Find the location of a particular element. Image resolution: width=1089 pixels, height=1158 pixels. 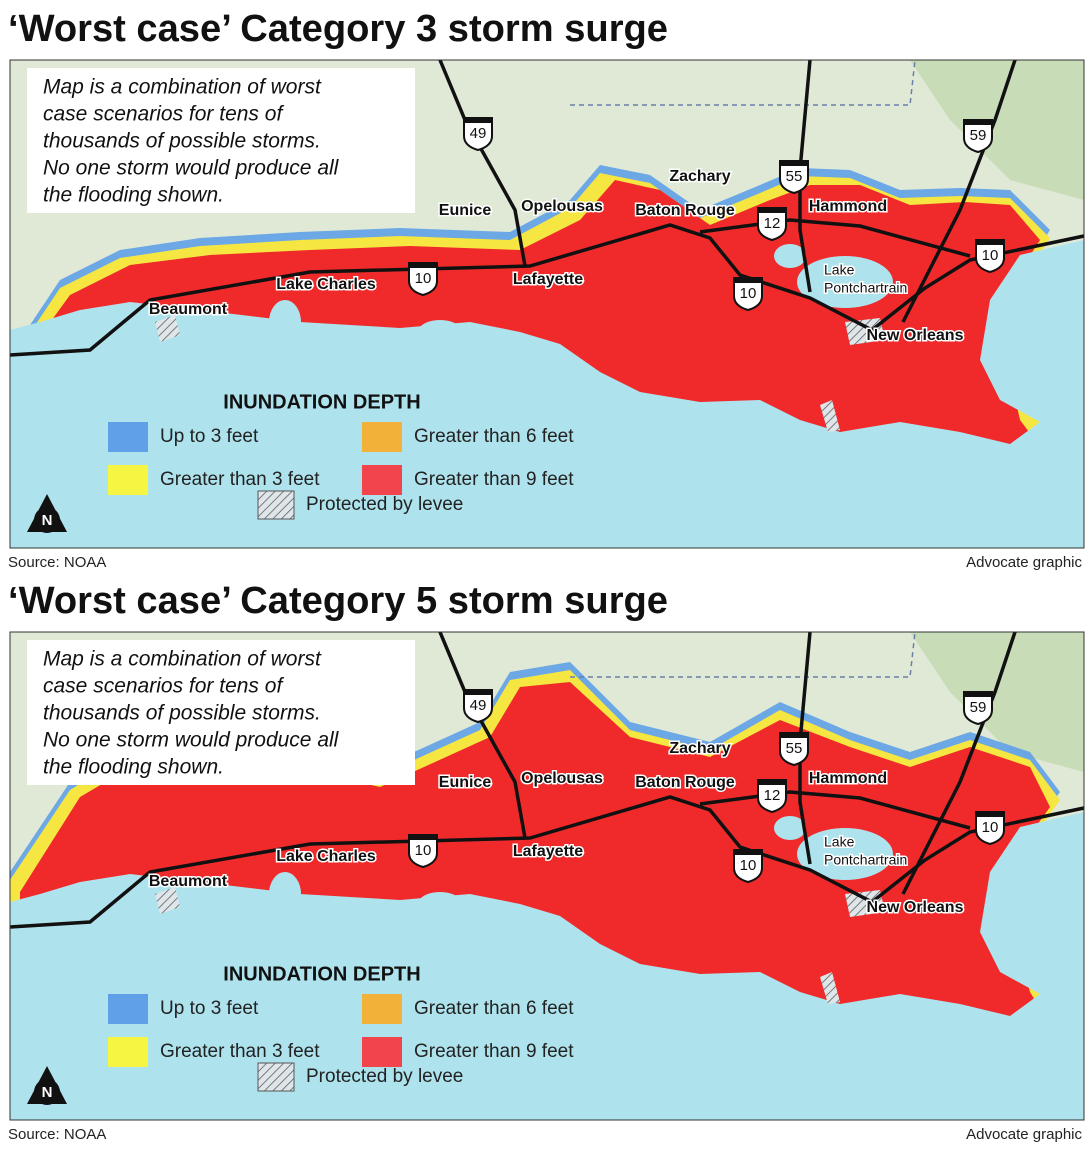

highway-number: 49 is located at coordinates (478, 133).